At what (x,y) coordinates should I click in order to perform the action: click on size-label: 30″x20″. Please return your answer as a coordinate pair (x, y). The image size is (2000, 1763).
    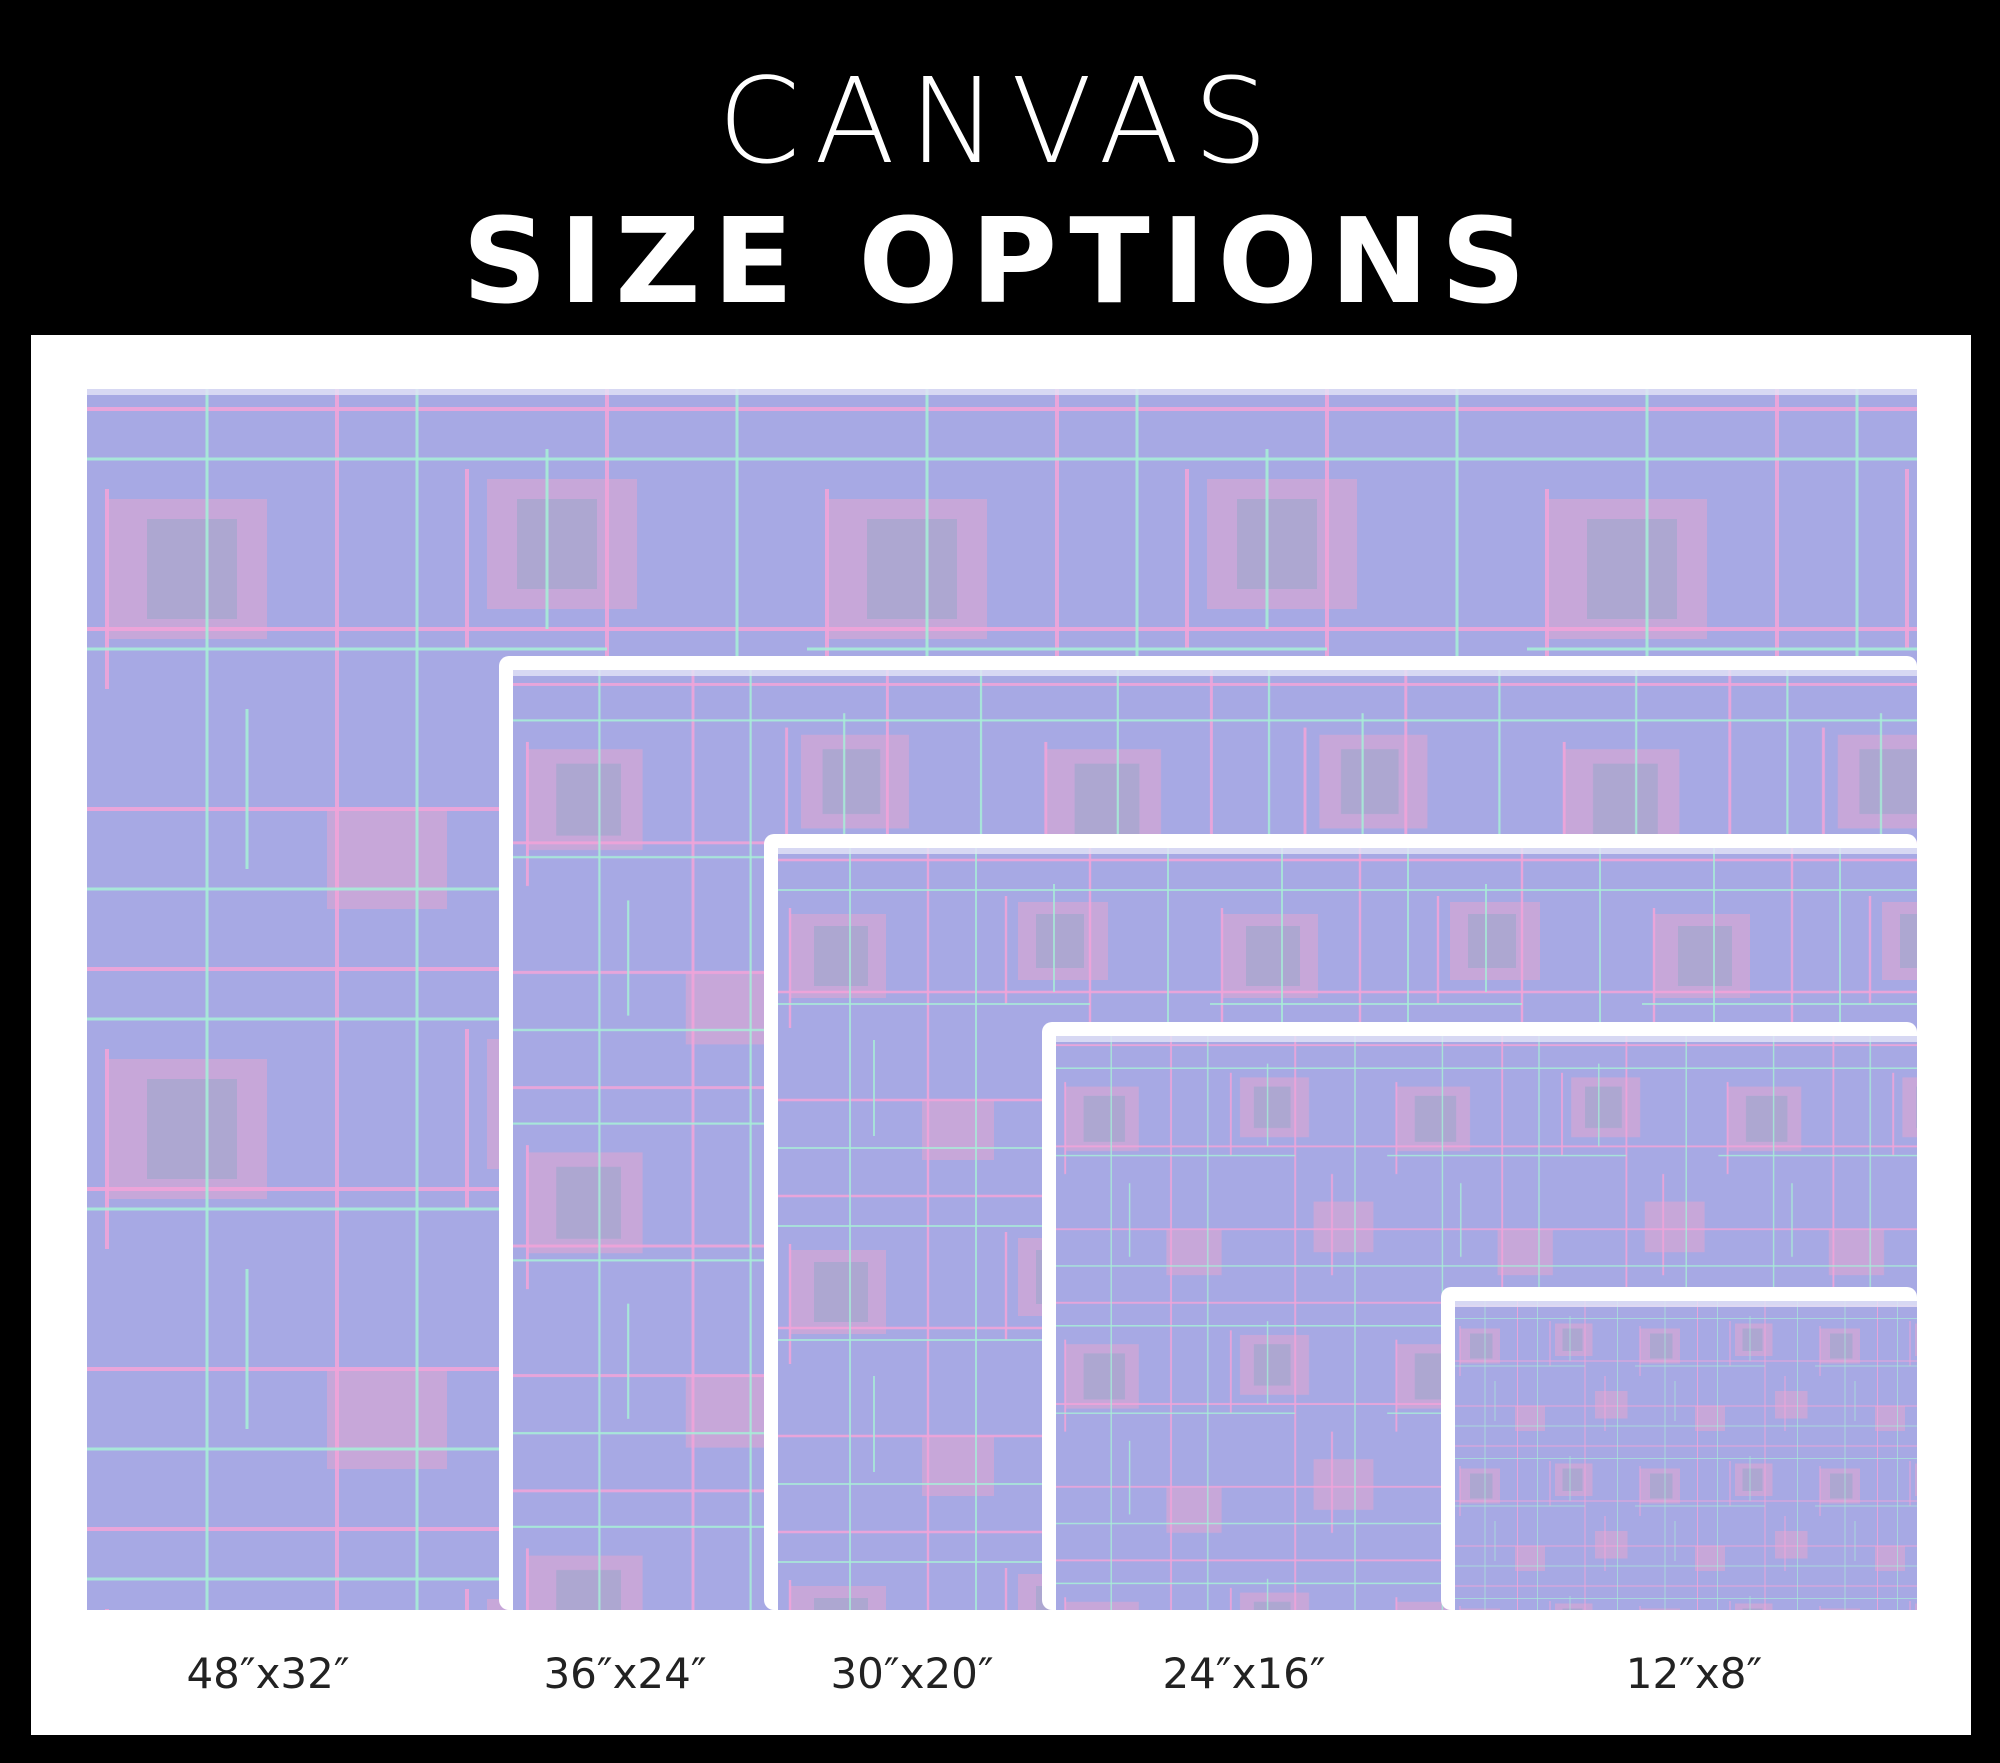
    Looking at the image, I should click on (911, 1673).